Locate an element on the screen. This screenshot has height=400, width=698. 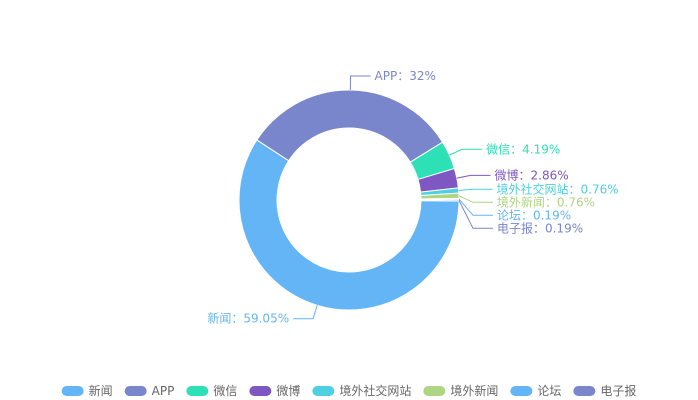
legend-item-1: APP is located at coordinates (149, 391).